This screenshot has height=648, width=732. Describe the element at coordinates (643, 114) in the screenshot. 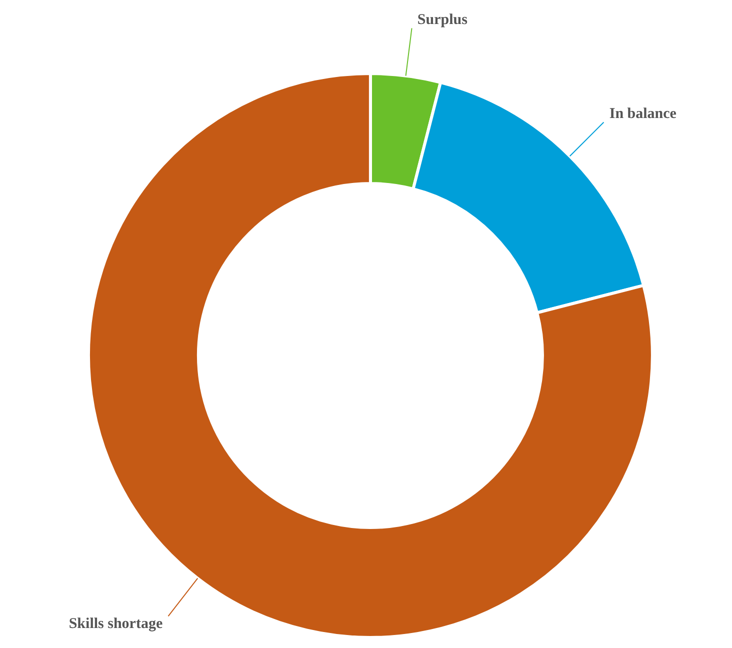

I see `slice-label: In balance` at that location.